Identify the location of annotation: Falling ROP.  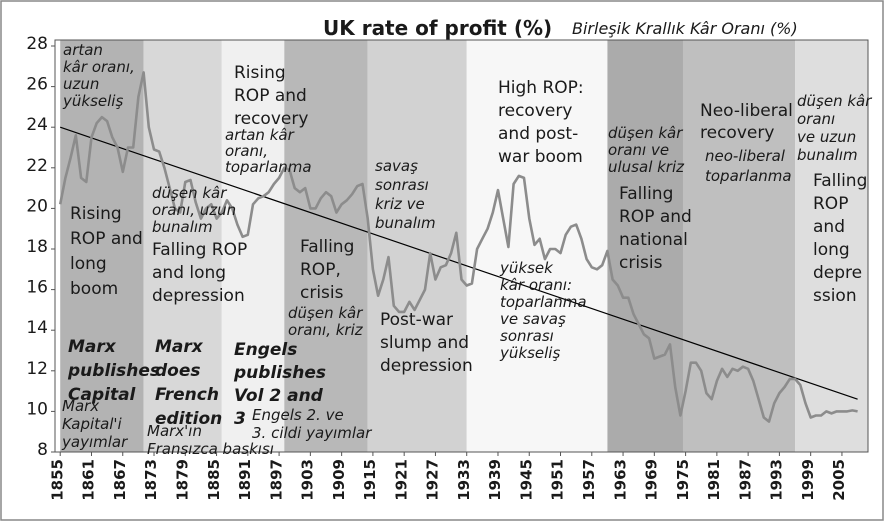
(199, 250).